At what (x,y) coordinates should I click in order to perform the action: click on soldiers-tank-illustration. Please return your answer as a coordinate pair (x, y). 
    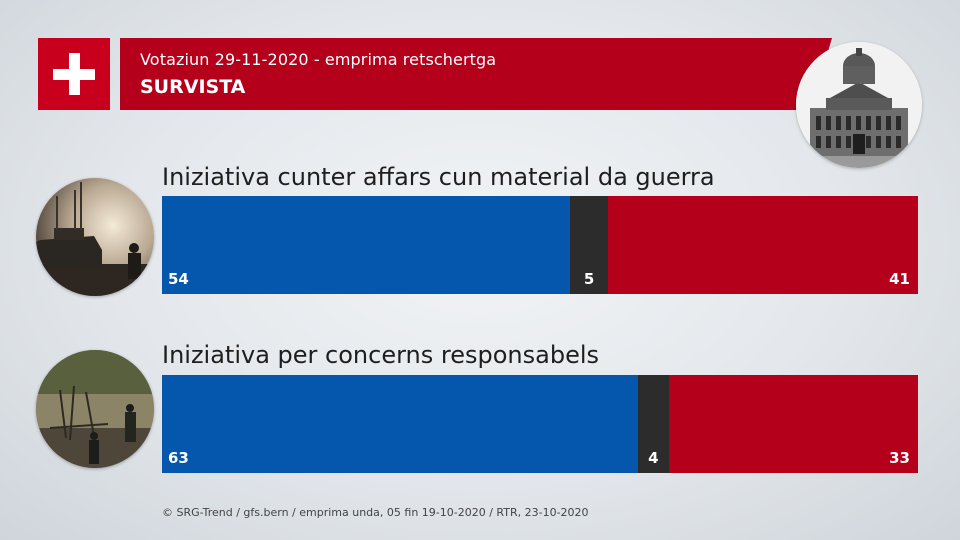
    Looking at the image, I should click on (95, 237).